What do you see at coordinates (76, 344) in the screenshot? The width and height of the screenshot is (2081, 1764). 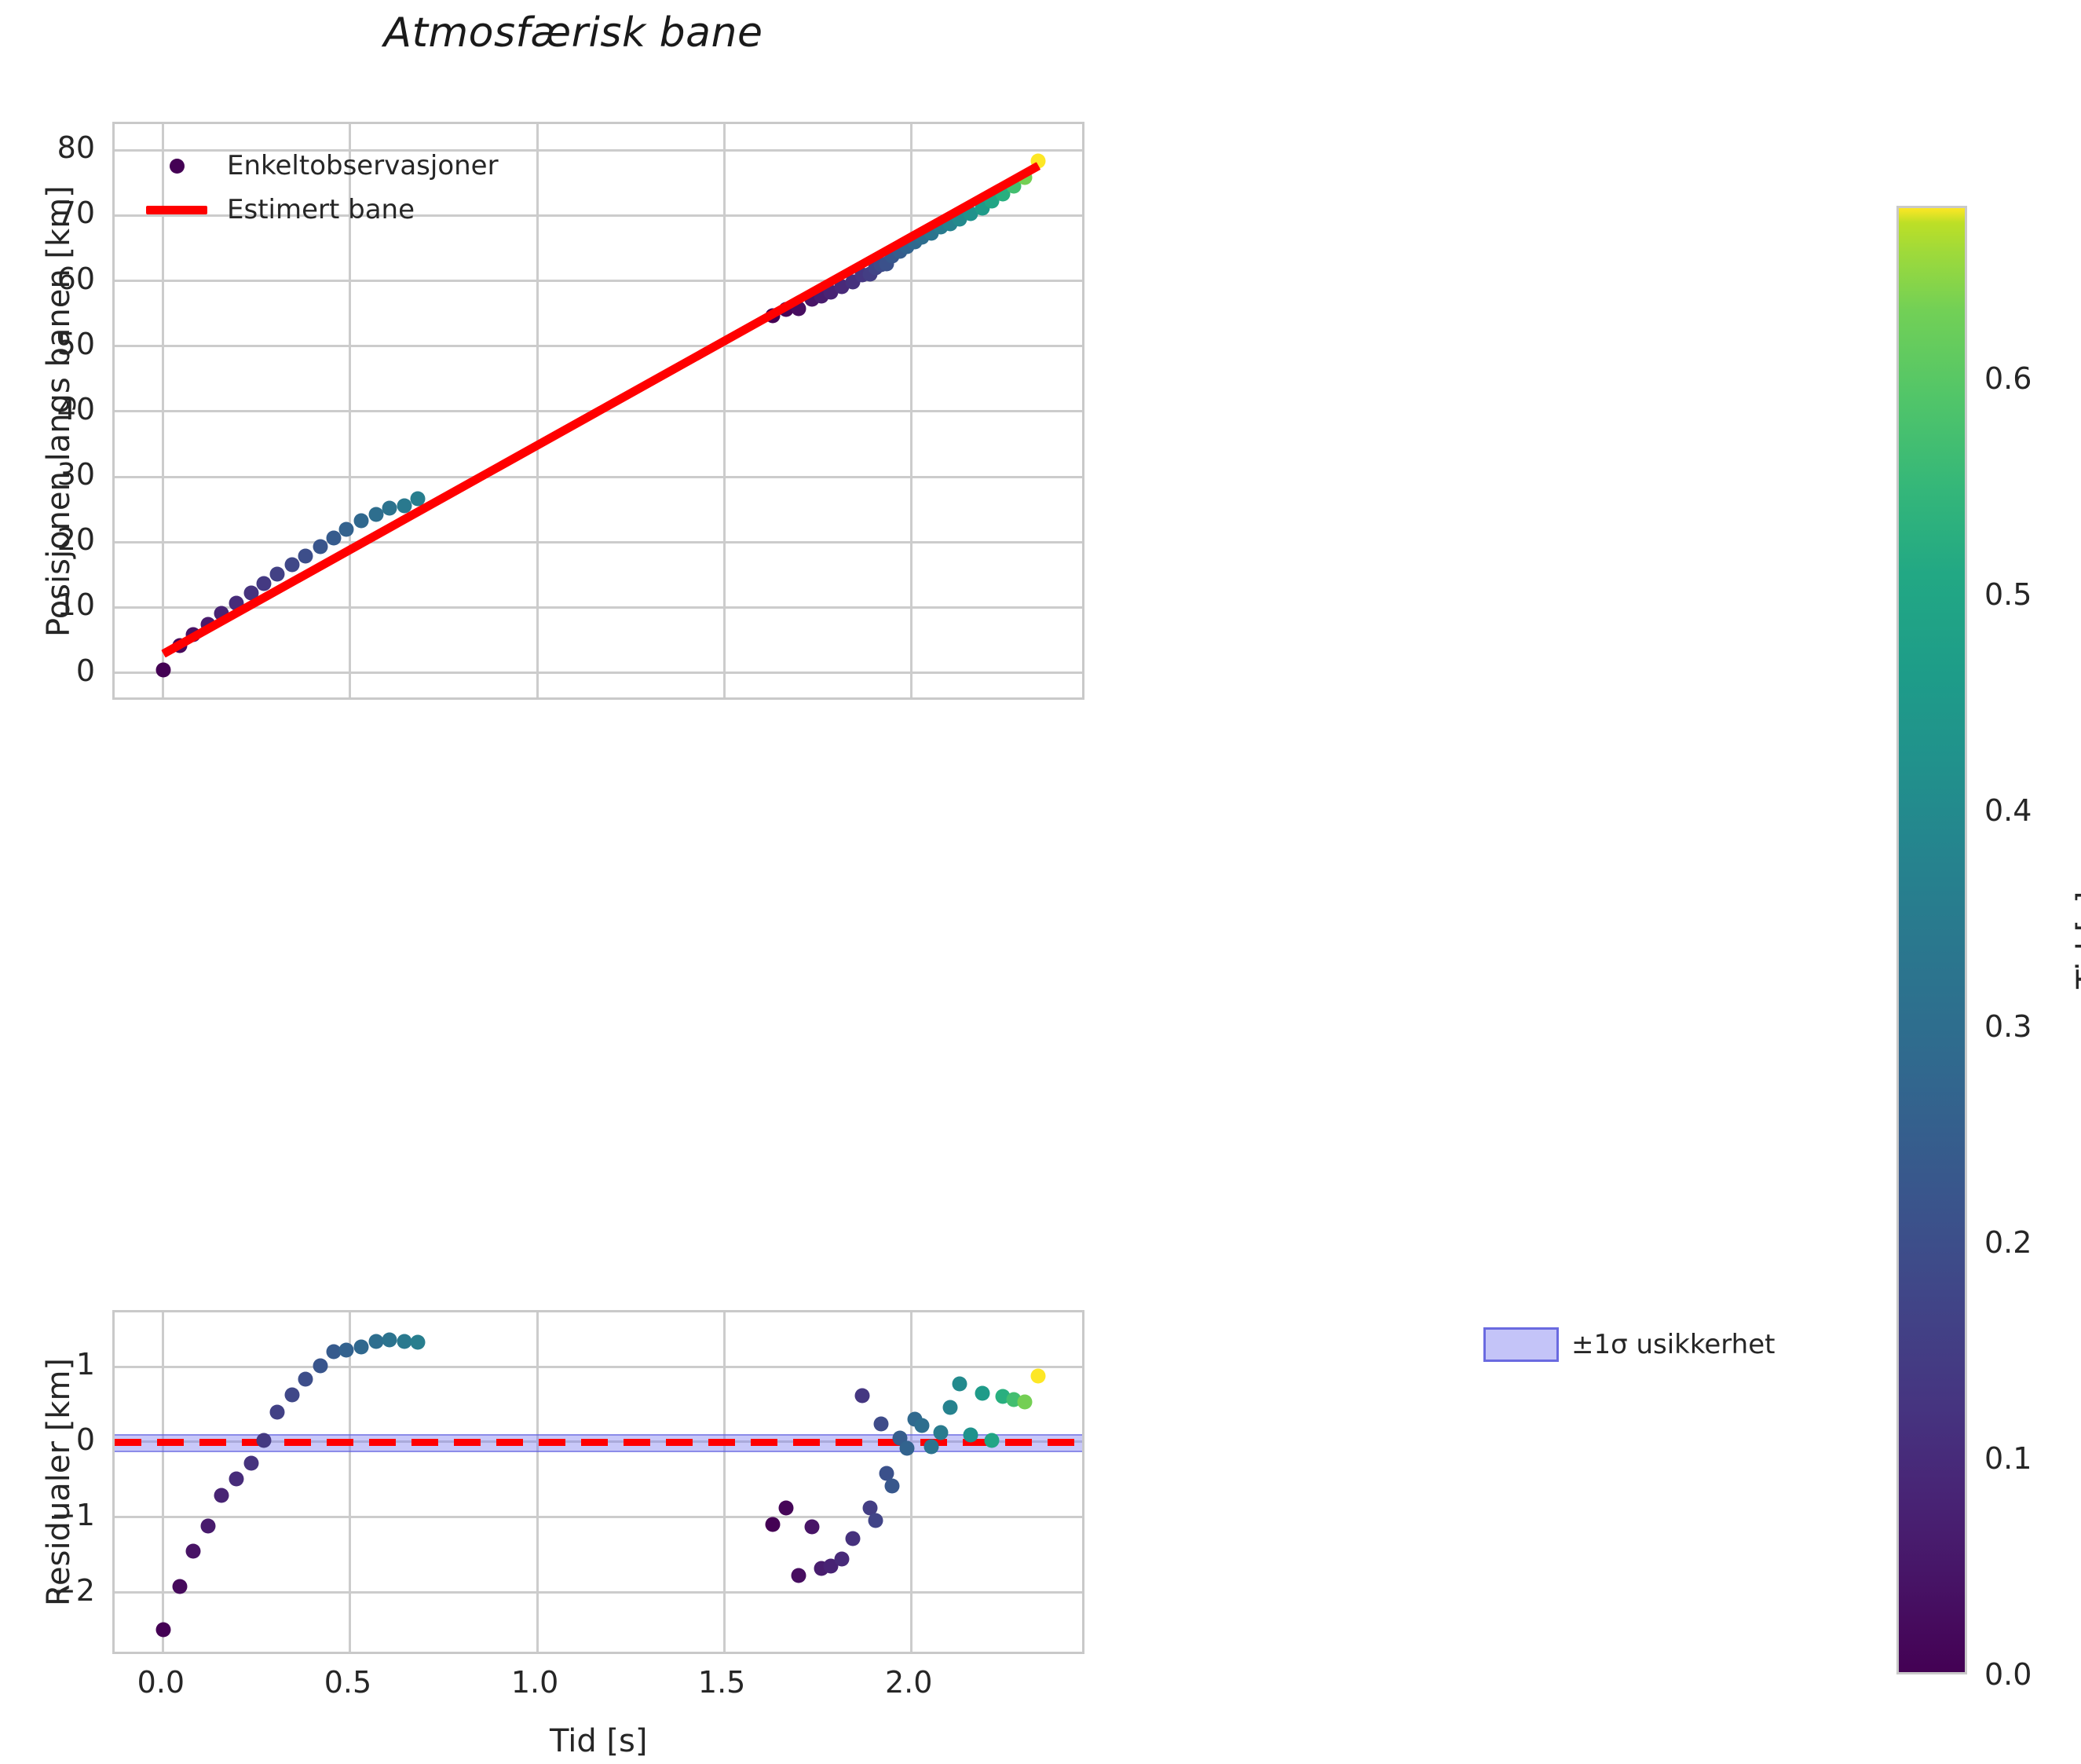 I see `y-tick-label: 50` at bounding box center [76, 344].